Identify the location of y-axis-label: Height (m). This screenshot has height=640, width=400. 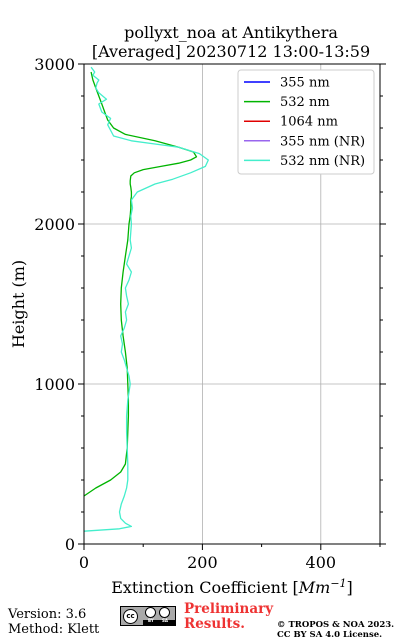
(18, 304).